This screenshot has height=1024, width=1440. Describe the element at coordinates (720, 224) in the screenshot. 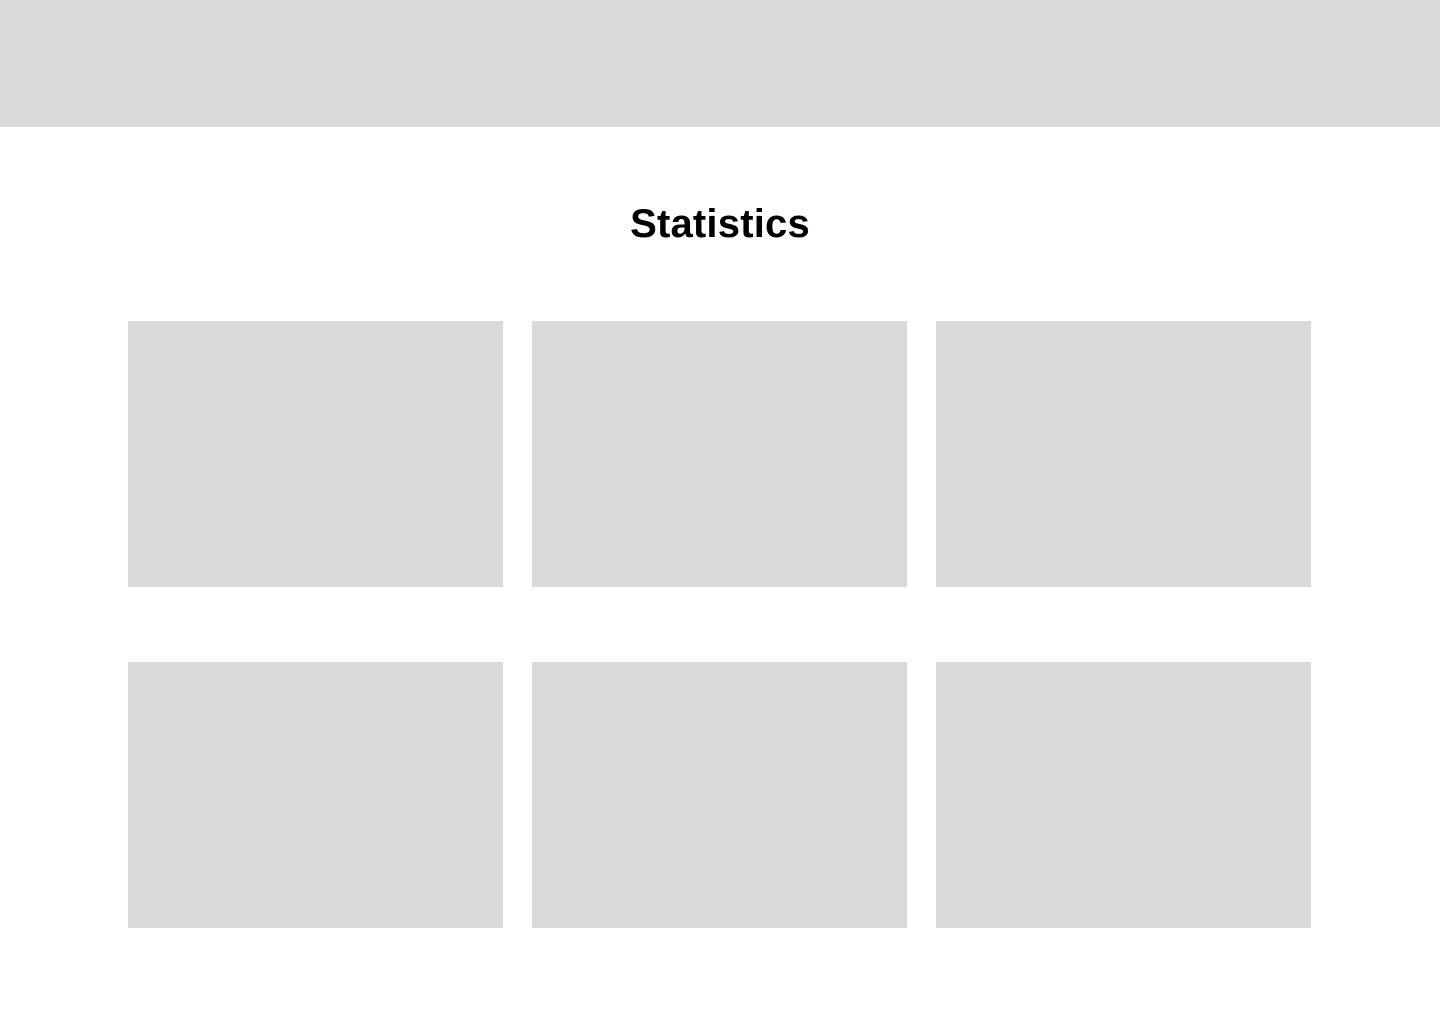

I see `page-title: Statistics` at that location.